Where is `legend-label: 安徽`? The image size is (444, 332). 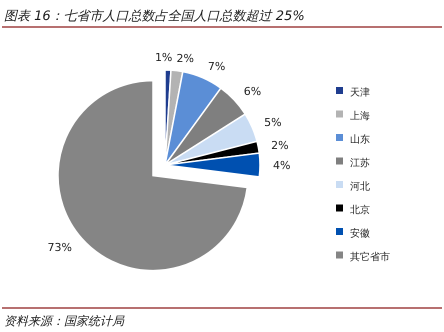
legend-label: 安徽 is located at coordinates (360, 234).